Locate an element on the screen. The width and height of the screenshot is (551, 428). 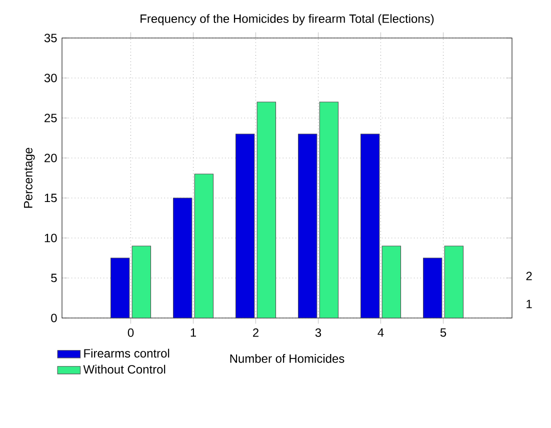
x-tick-label: 2 is located at coordinates (255, 332).